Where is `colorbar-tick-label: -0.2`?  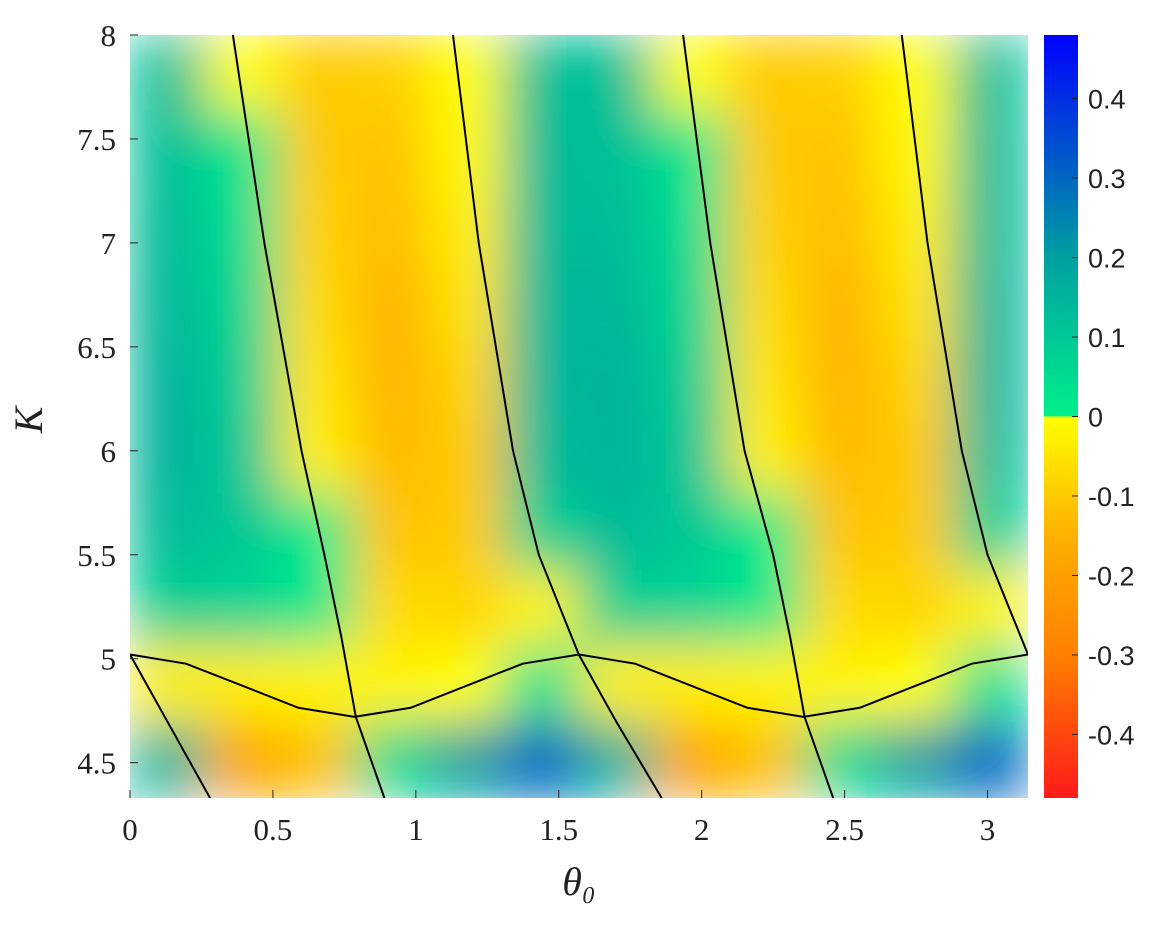 colorbar-tick-label: -0.2 is located at coordinates (1111, 576).